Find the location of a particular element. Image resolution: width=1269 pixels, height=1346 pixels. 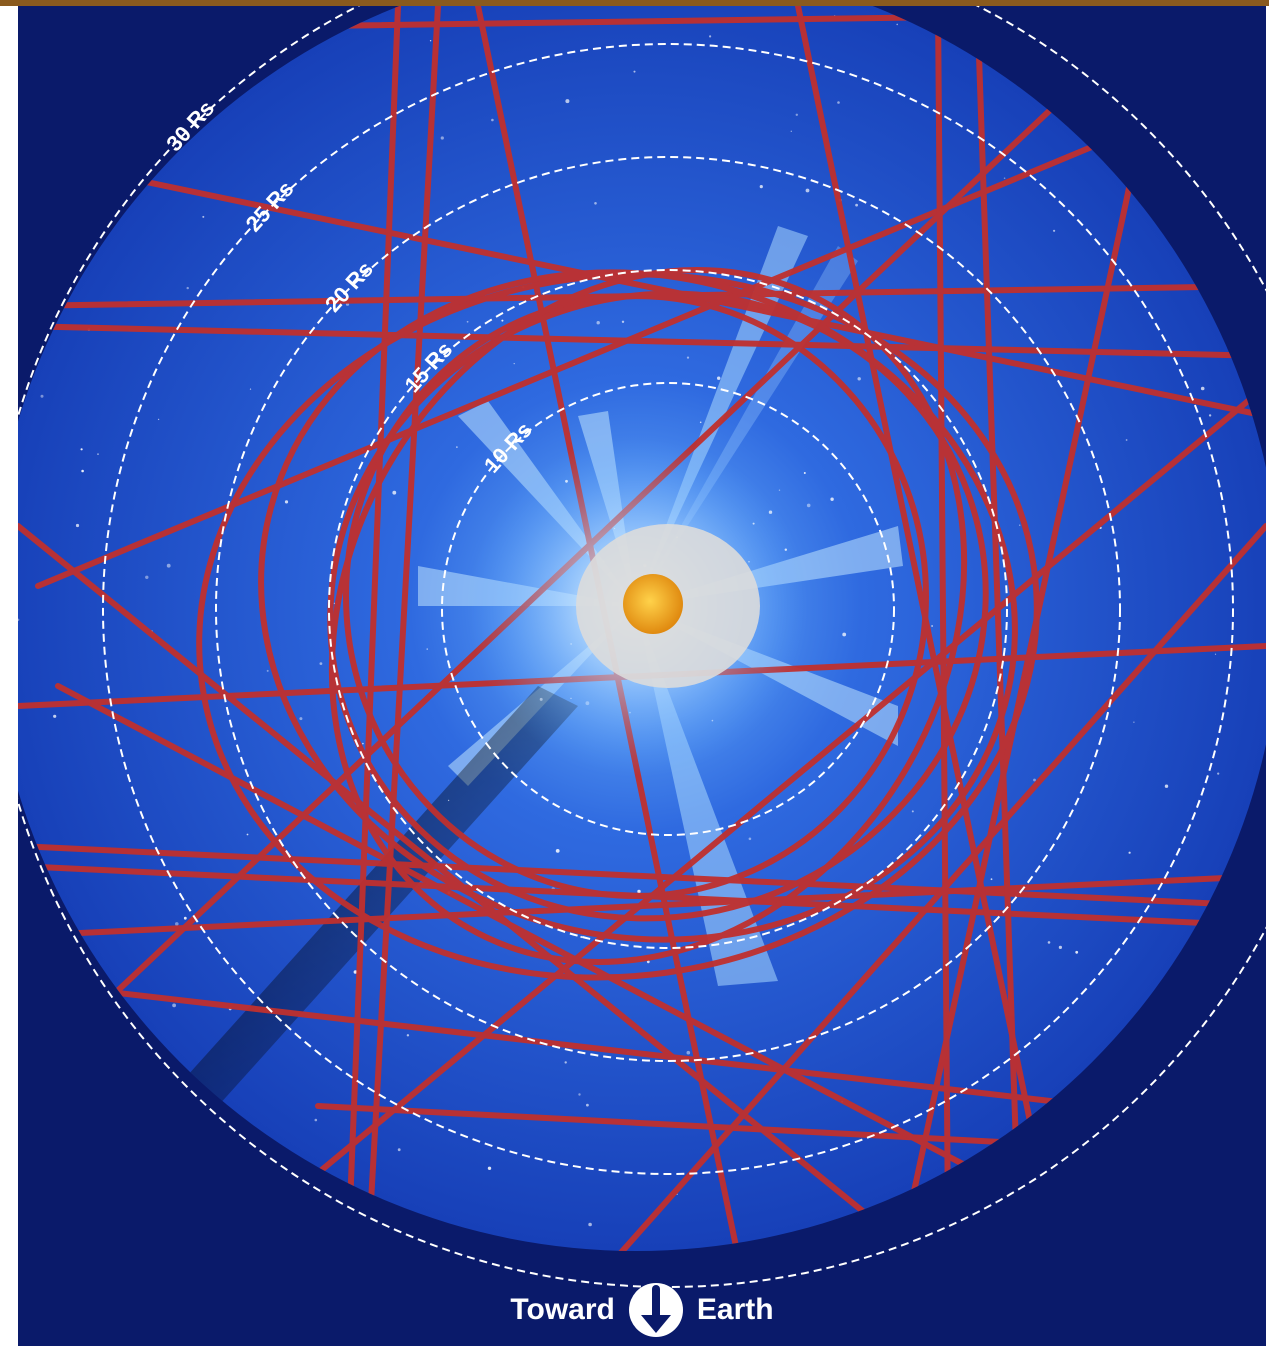

top-border-bar is located at coordinates (634, 3).